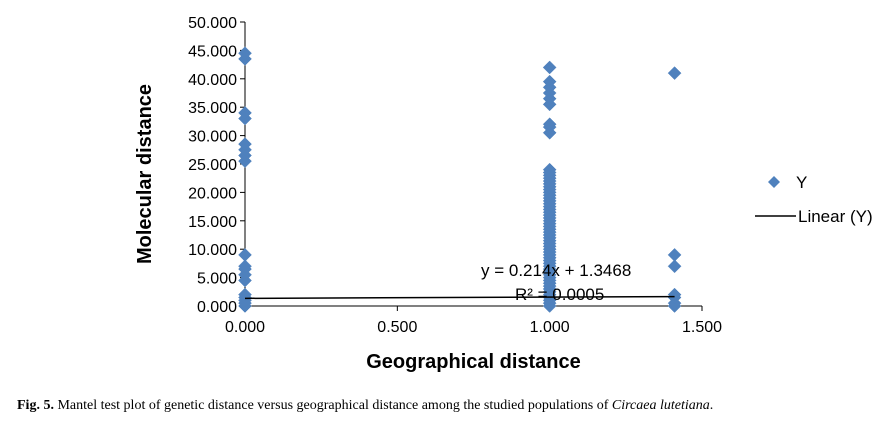 This screenshot has width=895, height=427. Describe the element at coordinates (212, 193) in the screenshot. I see `y-tick-label: 20.000` at that location.